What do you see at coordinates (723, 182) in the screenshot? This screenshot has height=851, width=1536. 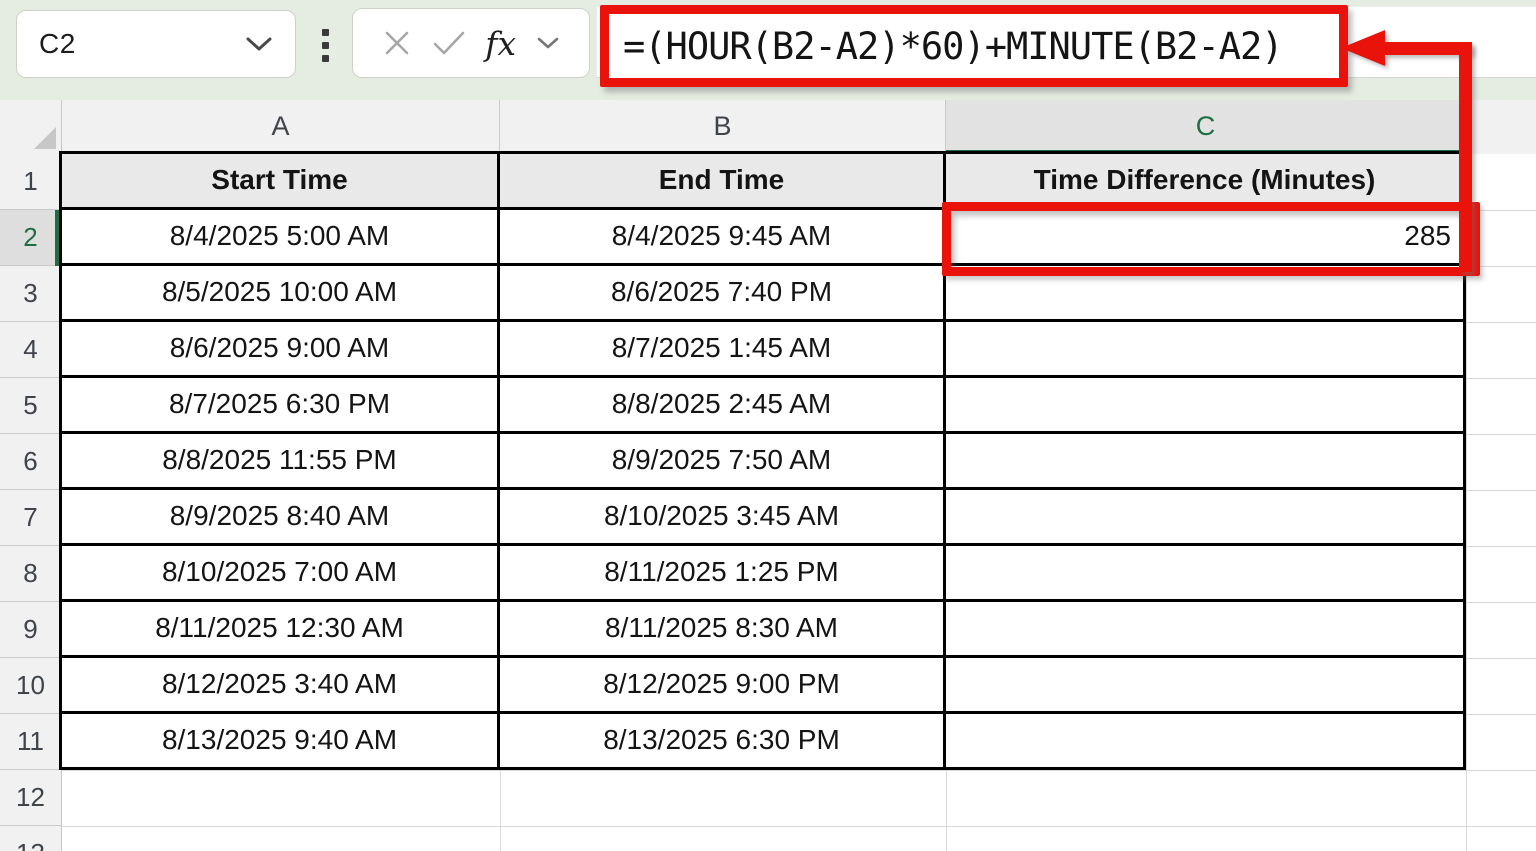 I see `cell-b1: End Time` at bounding box center [723, 182].